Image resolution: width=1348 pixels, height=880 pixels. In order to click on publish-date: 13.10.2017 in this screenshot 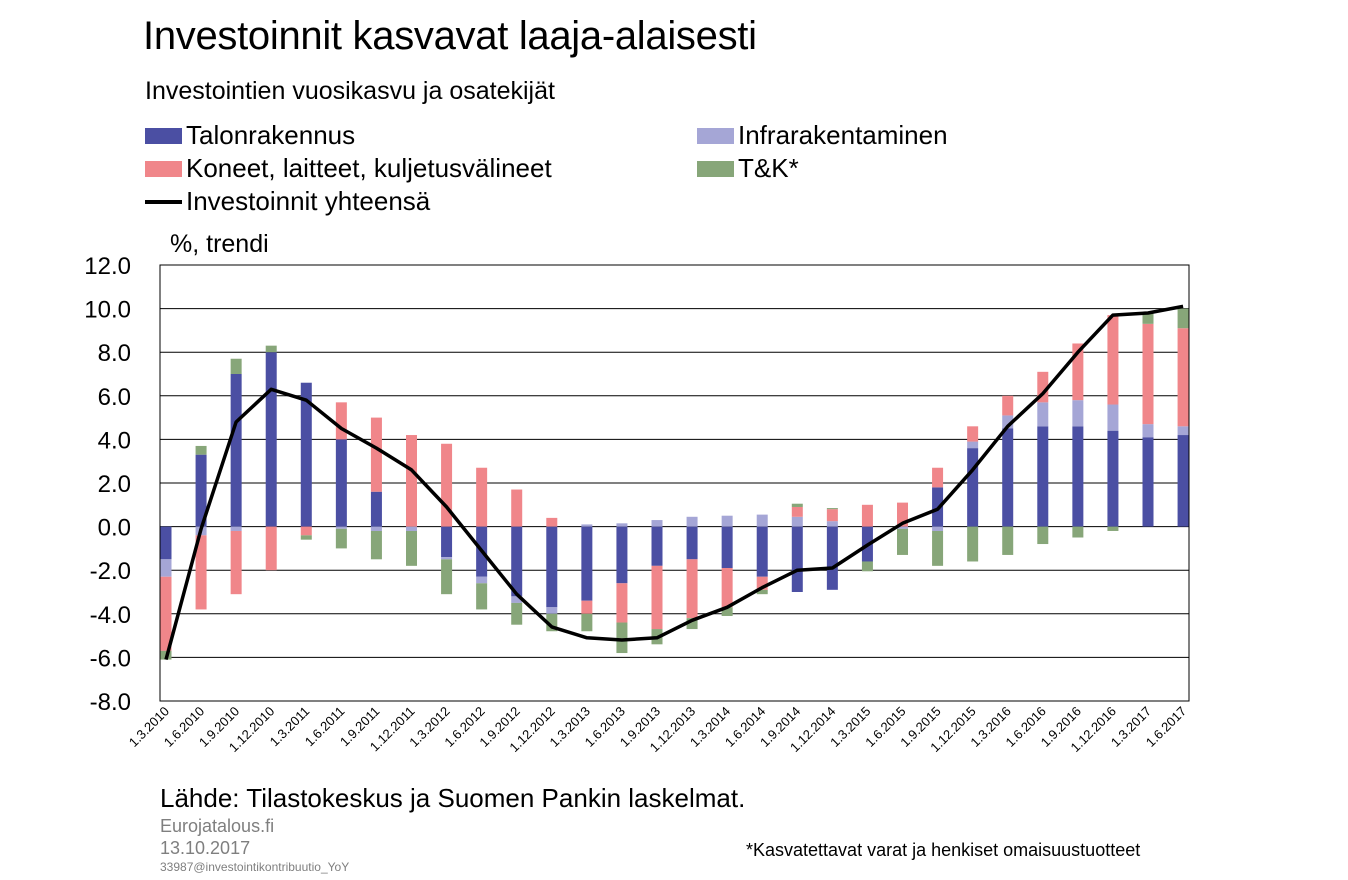, I will do `click(205, 848)`.